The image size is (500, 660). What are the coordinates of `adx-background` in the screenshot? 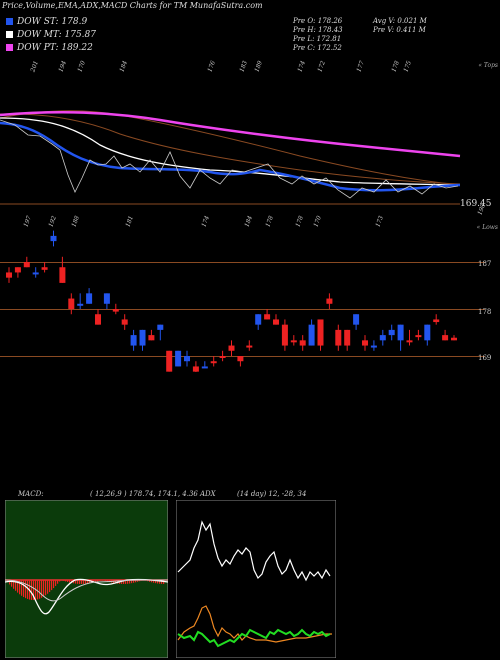 It's located at (256, 579).